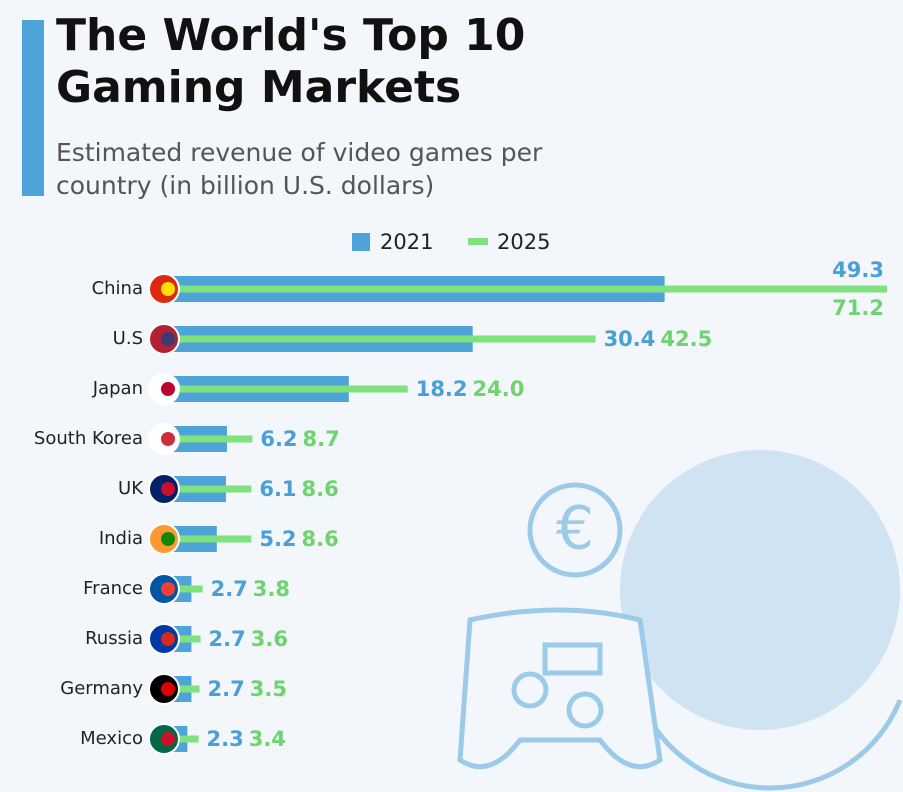 The height and width of the screenshot is (792, 903). Describe the element at coordinates (88, 438) in the screenshot. I see `category-label: South Korea` at that location.